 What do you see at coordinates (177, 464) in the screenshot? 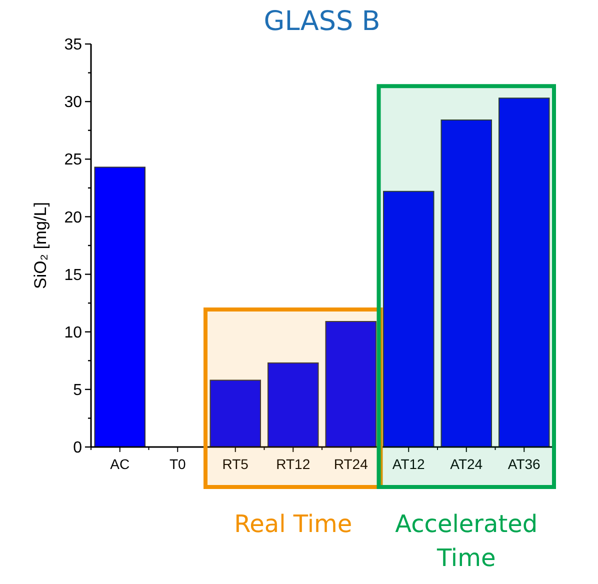
I see `x-tick-label: T0` at bounding box center [177, 464].